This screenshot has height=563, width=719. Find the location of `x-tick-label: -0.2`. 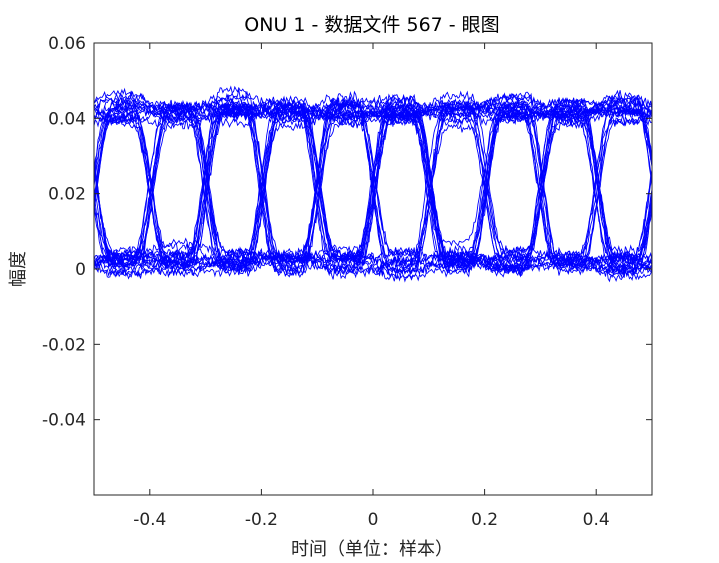

x-tick-label: -0.2 is located at coordinates (261, 520).